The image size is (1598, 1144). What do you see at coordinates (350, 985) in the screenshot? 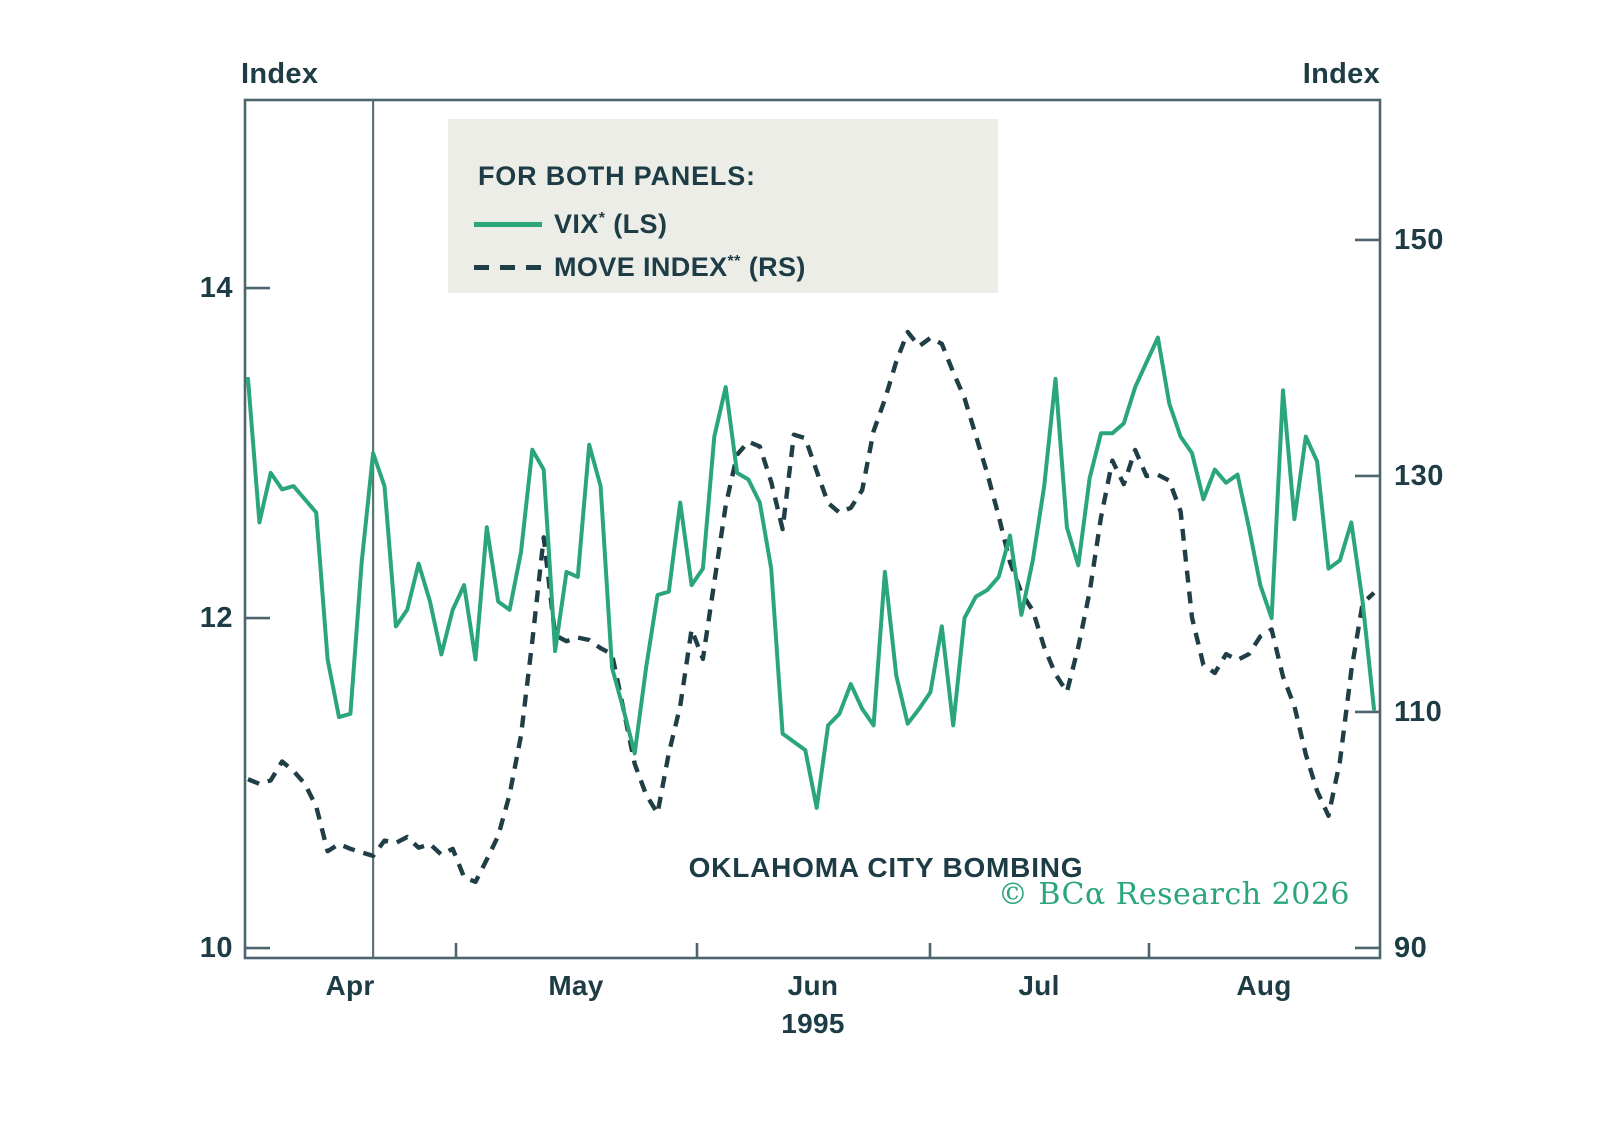
I see `x-label-apr: Apr` at bounding box center [350, 985].